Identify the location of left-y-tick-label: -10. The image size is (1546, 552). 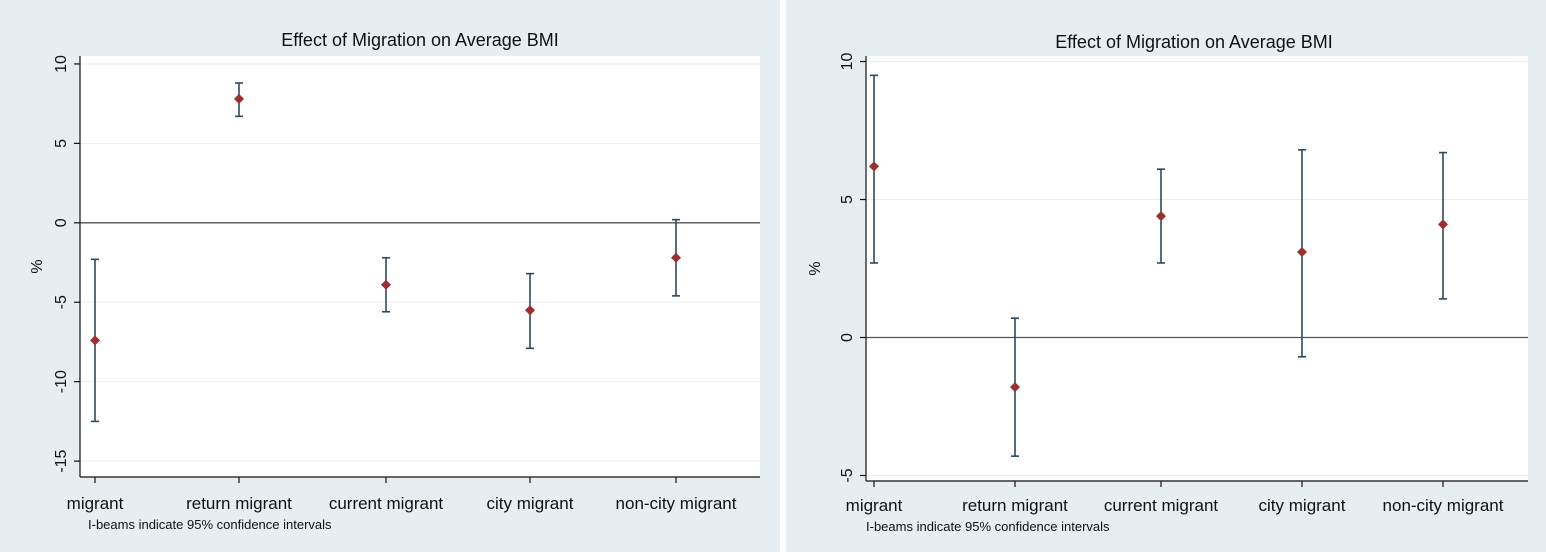
(61, 381).